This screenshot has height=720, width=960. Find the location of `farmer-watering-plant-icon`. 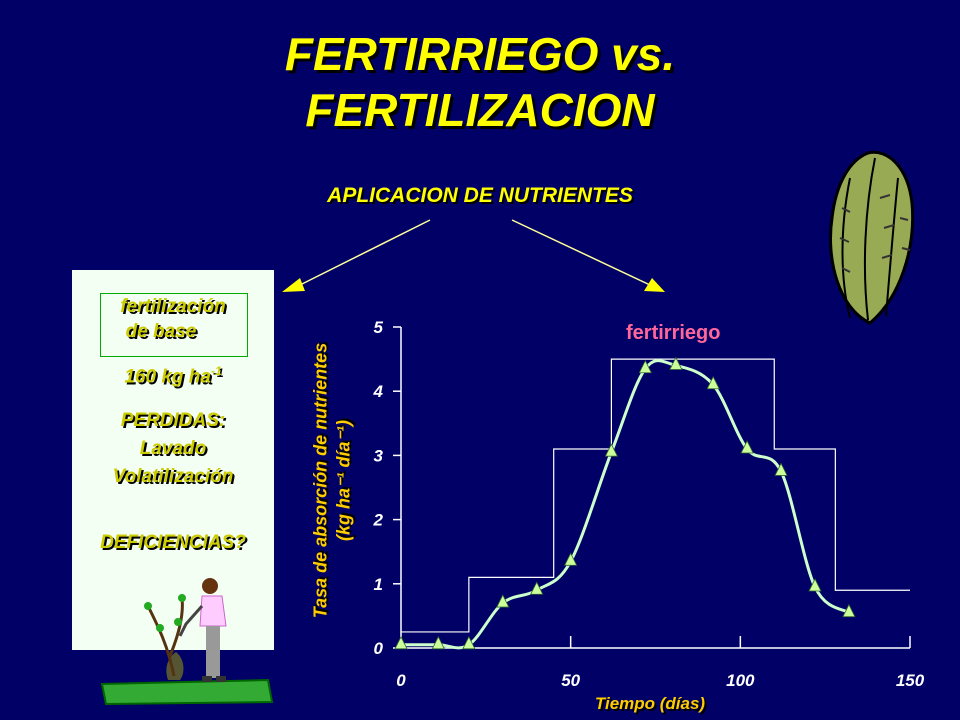

farmer-watering-plant-icon is located at coordinates (187, 642).